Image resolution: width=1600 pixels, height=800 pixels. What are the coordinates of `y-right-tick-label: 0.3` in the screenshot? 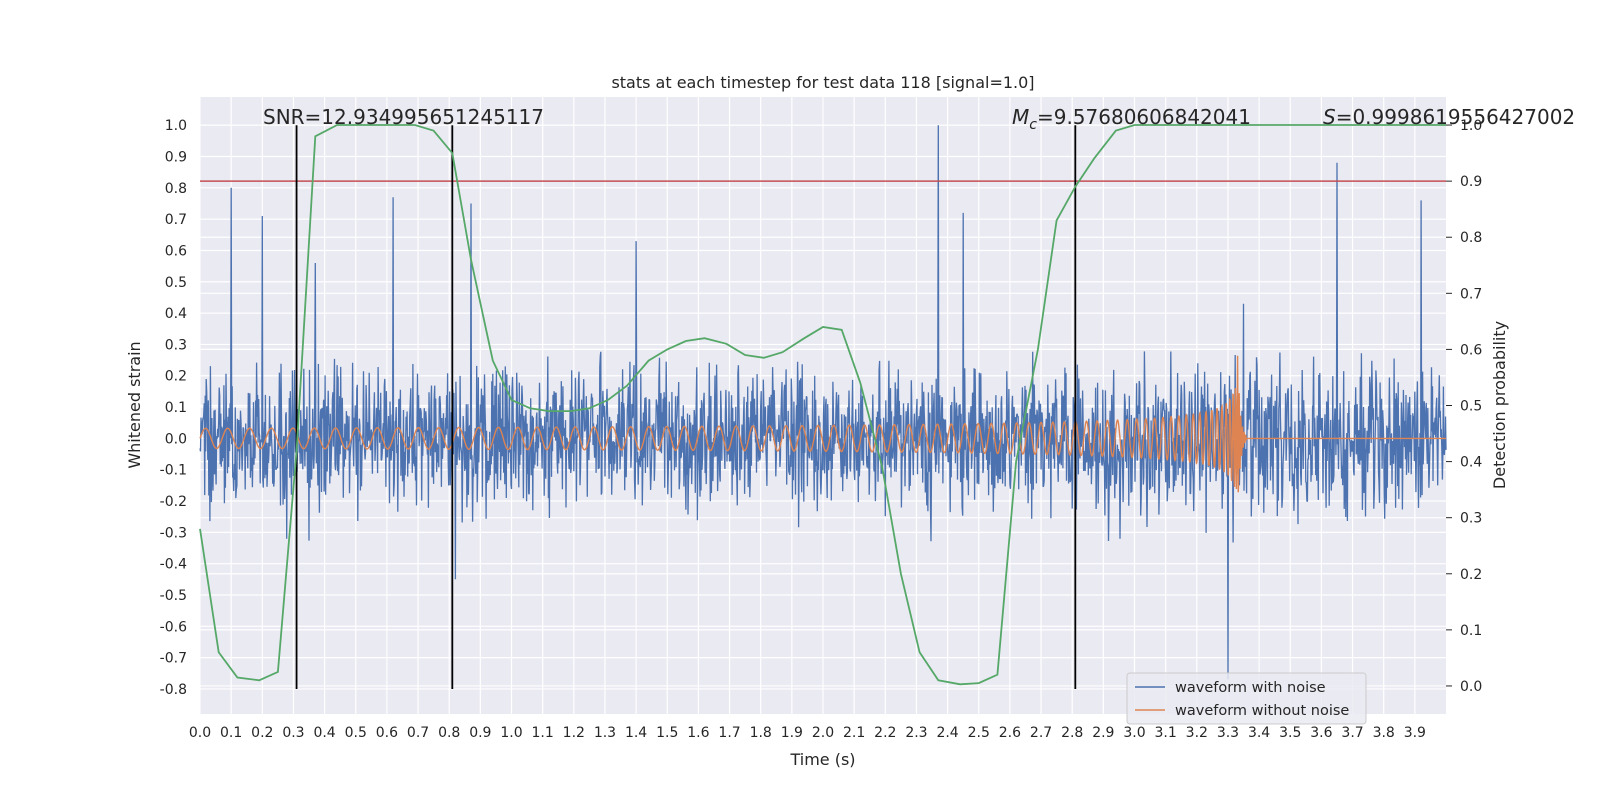 It's located at (1471, 519).